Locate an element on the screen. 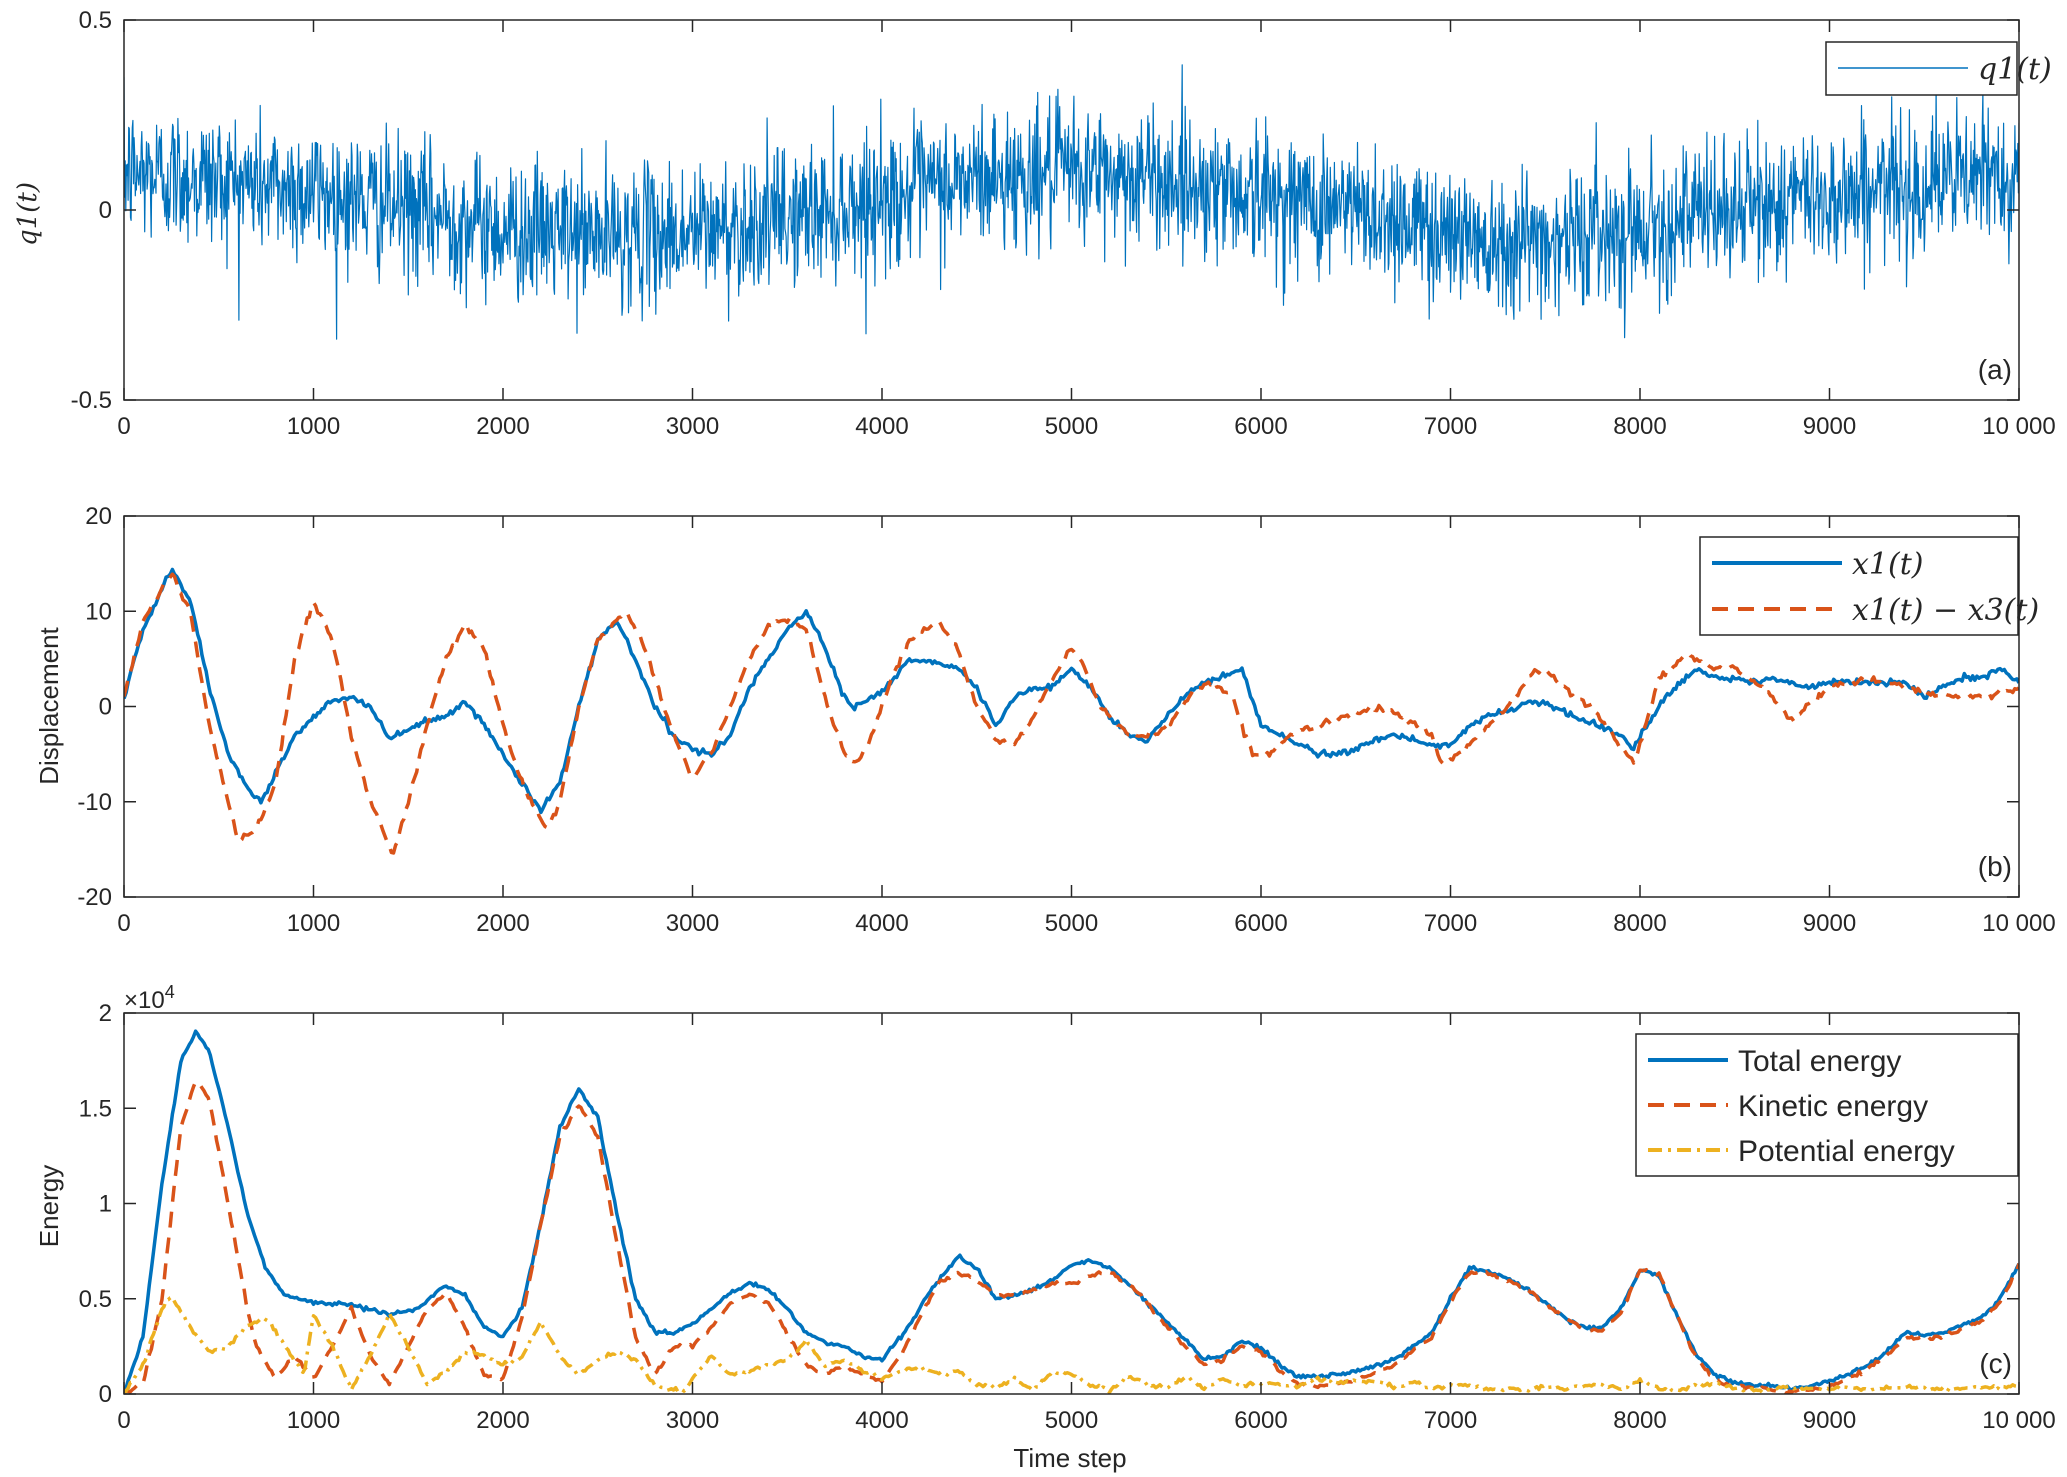 This screenshot has height=1477, width=2067. y-tick-label-a: -0.5 is located at coordinates (91, 400).